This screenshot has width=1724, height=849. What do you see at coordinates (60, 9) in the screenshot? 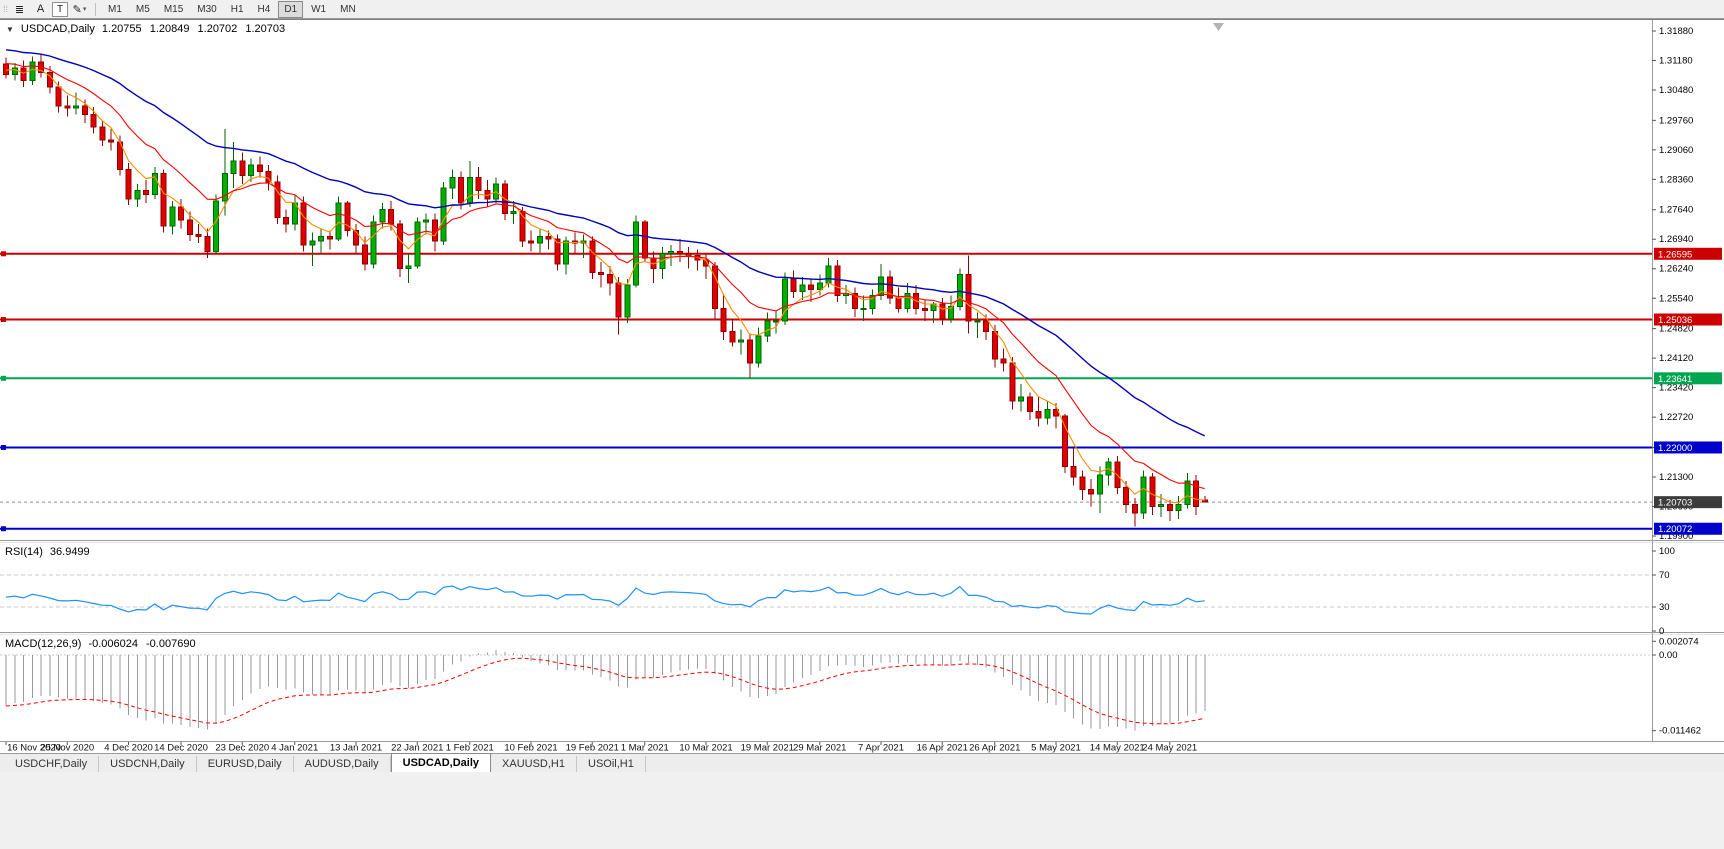
I see `text-tool-button: T` at bounding box center [60, 9].